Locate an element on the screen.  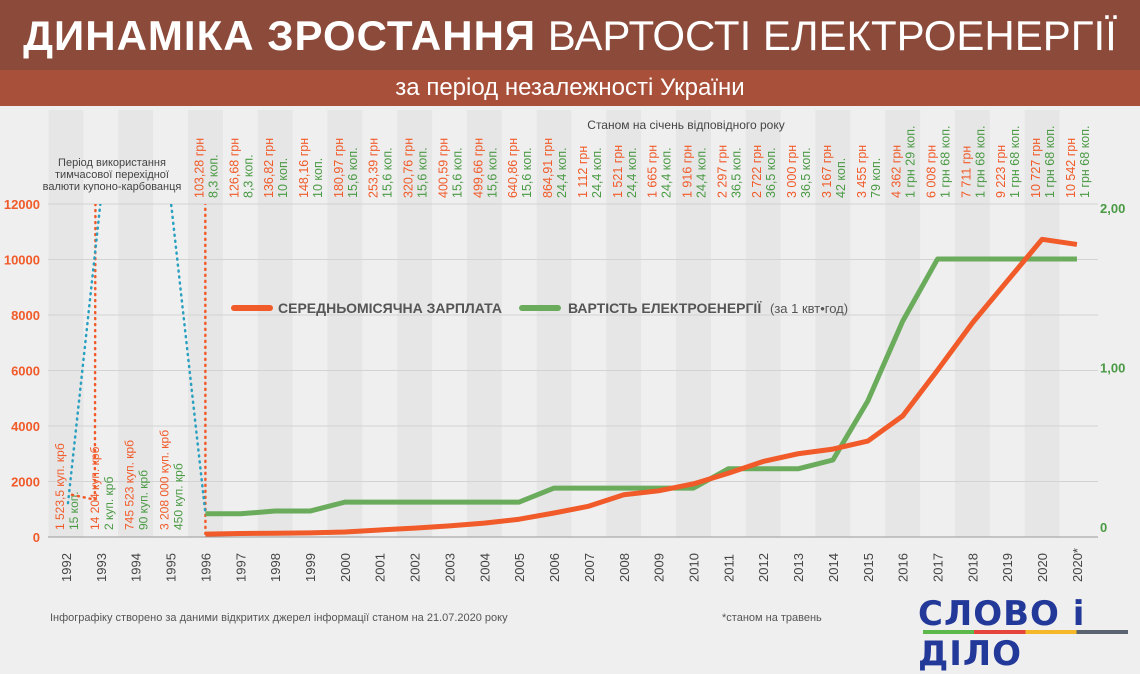
legend-electricity-label: ВАРТІСТЬ ЕЛЕКТРОЕНЕРГІЇ is located at coordinates (665, 308).